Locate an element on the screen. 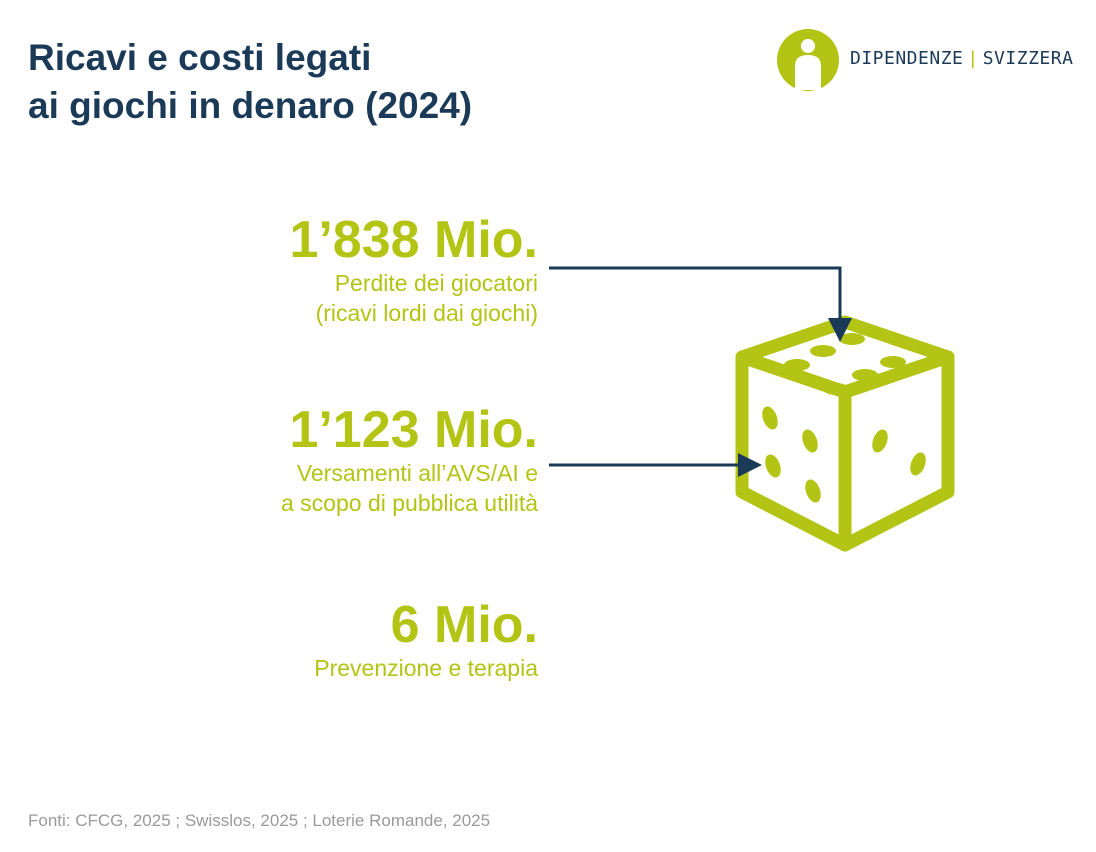  stat-amount: 1’123 Mio. is located at coordinates (413, 430).